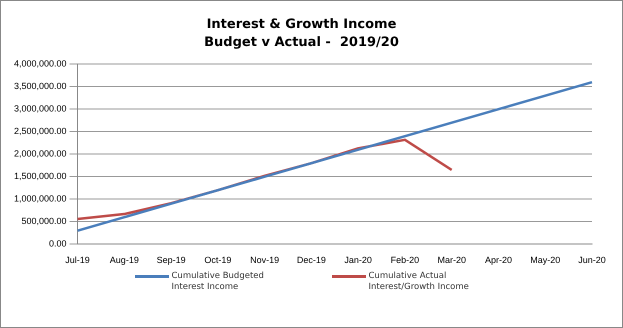 This screenshot has height=328, width=623. What do you see at coordinates (419, 282) in the screenshot?
I see `legend-label: Cumulative Actual Interest/Growth Income` at bounding box center [419, 282].